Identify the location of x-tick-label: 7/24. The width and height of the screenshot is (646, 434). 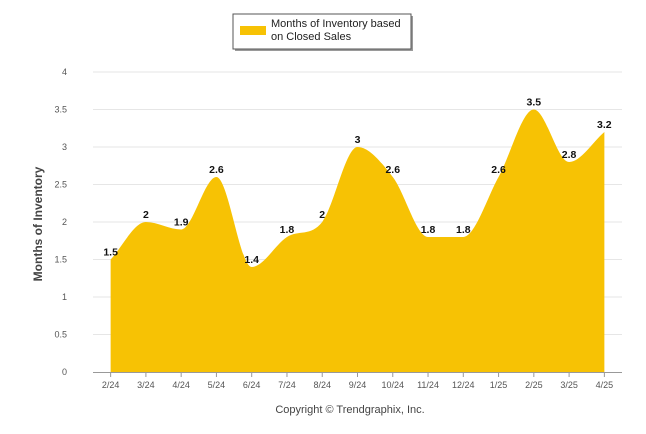
(287, 385).